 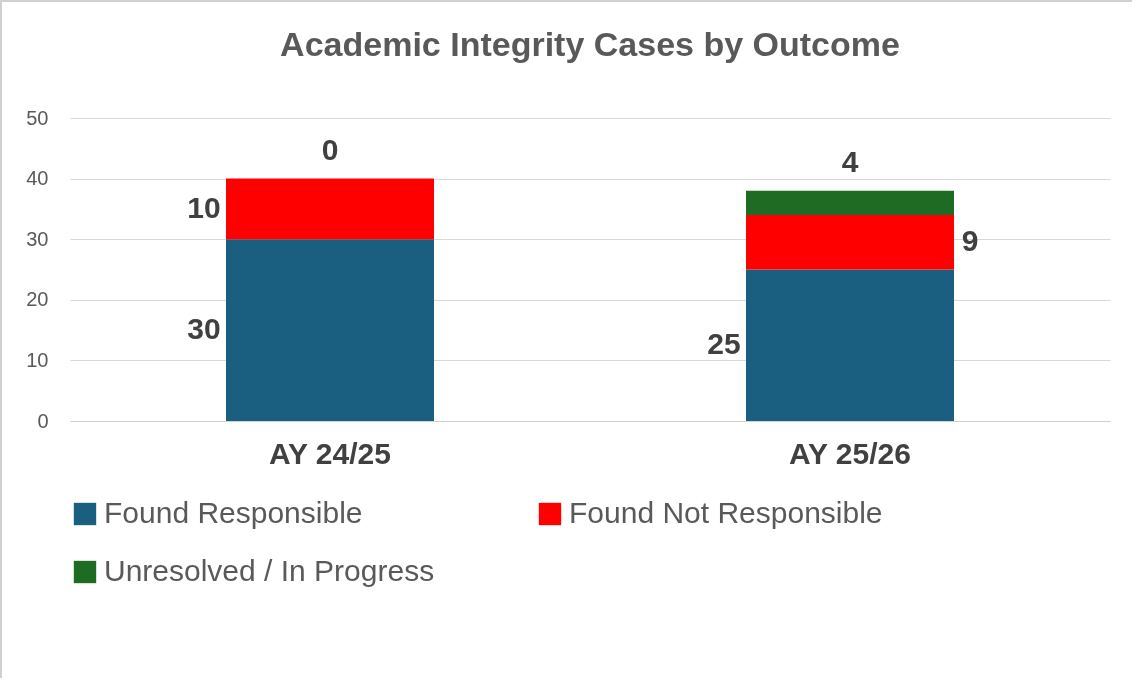 I want to click on y-tick-label: 40, so click(x=37, y=178).